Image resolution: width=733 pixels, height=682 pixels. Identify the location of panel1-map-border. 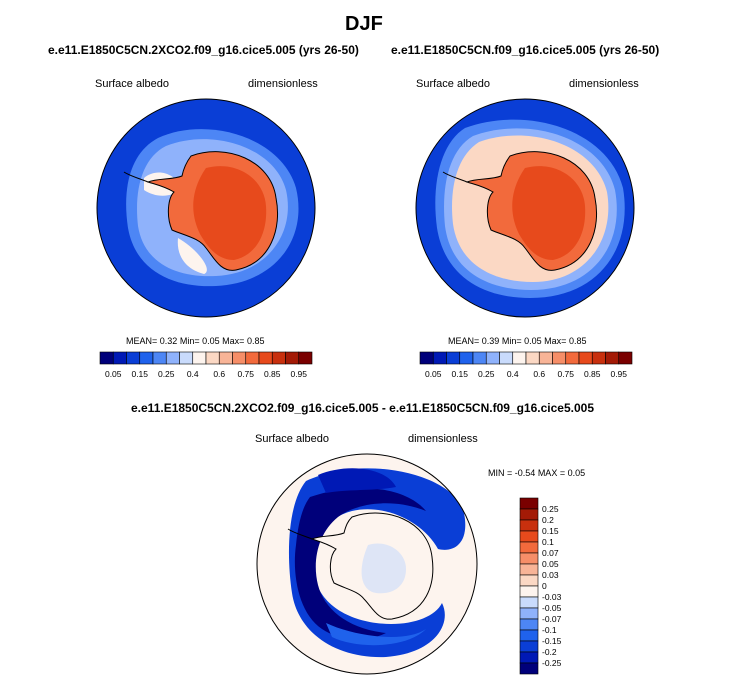
(206, 208).